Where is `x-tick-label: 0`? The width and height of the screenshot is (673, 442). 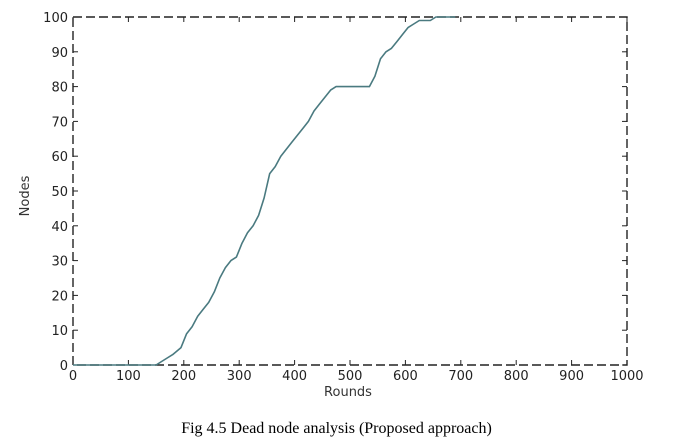 x-tick-label: 0 is located at coordinates (73, 376).